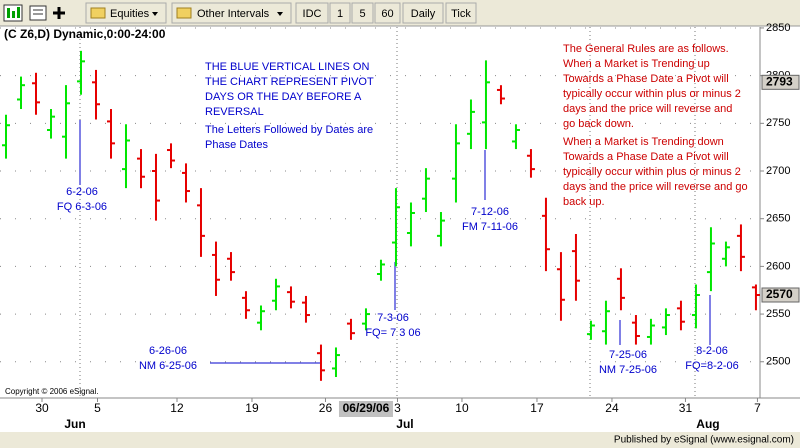 The height and width of the screenshot is (448, 800). What do you see at coordinates (397, 408) in the screenshot?
I see `x-tick-label: 3` at bounding box center [397, 408].